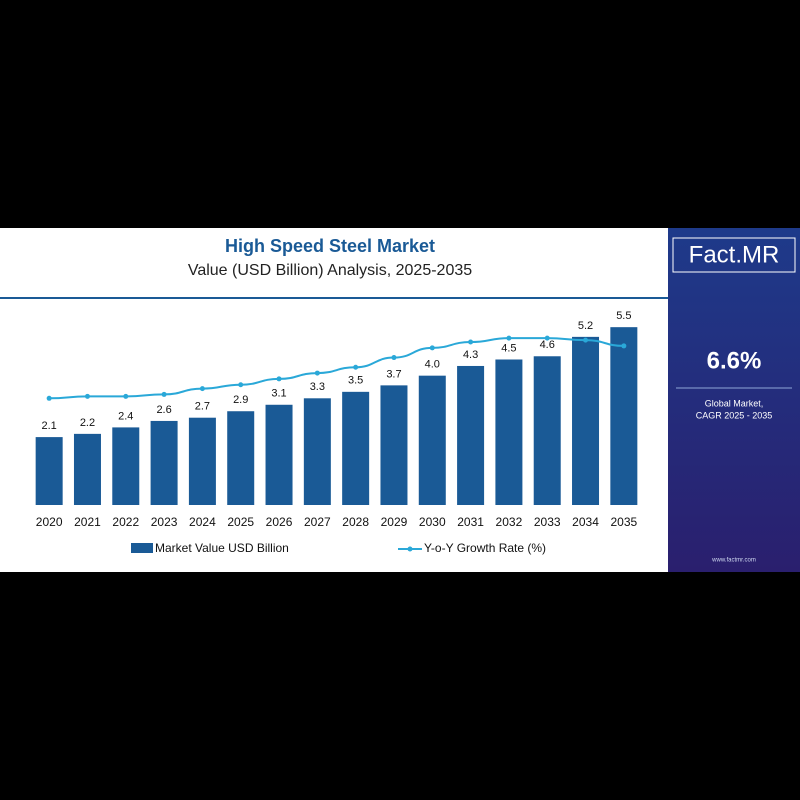 Image resolution: width=800 pixels, height=800 pixels. What do you see at coordinates (394, 522) in the screenshot?
I see `x-tick-label: 2029` at bounding box center [394, 522].